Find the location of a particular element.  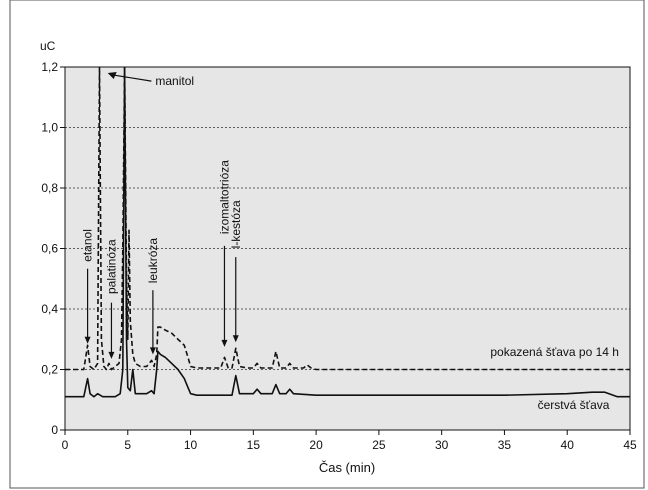

x-axis-label: Čas (min) is located at coordinates (347, 467).